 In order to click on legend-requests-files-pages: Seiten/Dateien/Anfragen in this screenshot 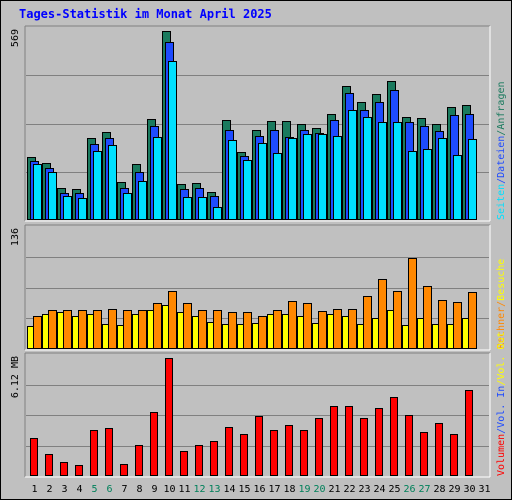, I will do `click(501, 150)`.